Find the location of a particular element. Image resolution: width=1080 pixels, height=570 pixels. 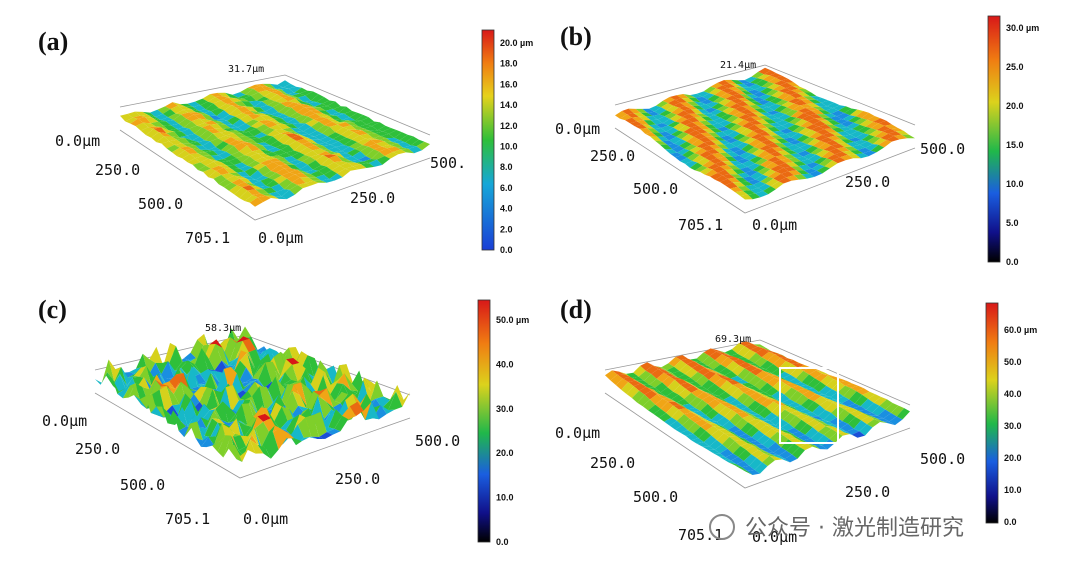

watermark: 公众号 · 激光制造研究 is located at coordinates (854, 528).